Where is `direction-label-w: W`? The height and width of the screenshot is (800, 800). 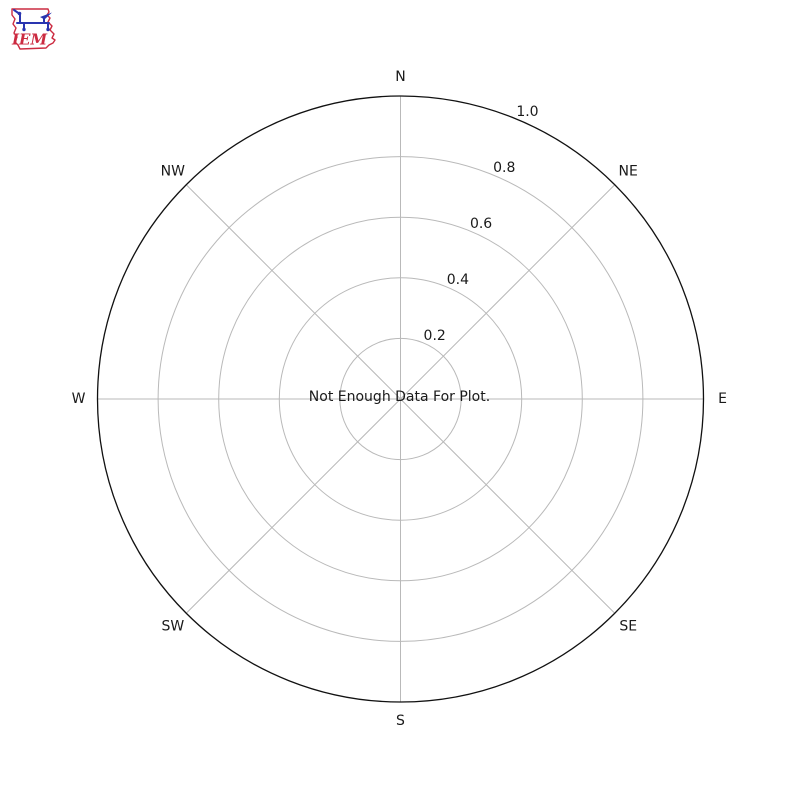
direction-label-w: W is located at coordinates (79, 399).